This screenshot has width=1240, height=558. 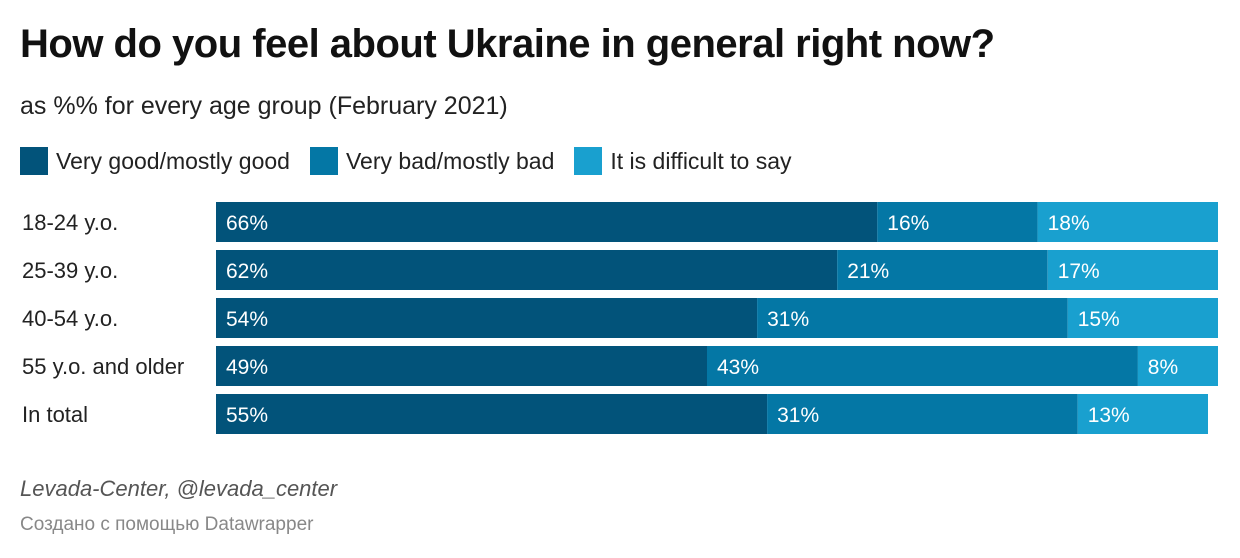 I want to click on legend-label-bad: Very bad/mostly bad, so click(x=450, y=160).